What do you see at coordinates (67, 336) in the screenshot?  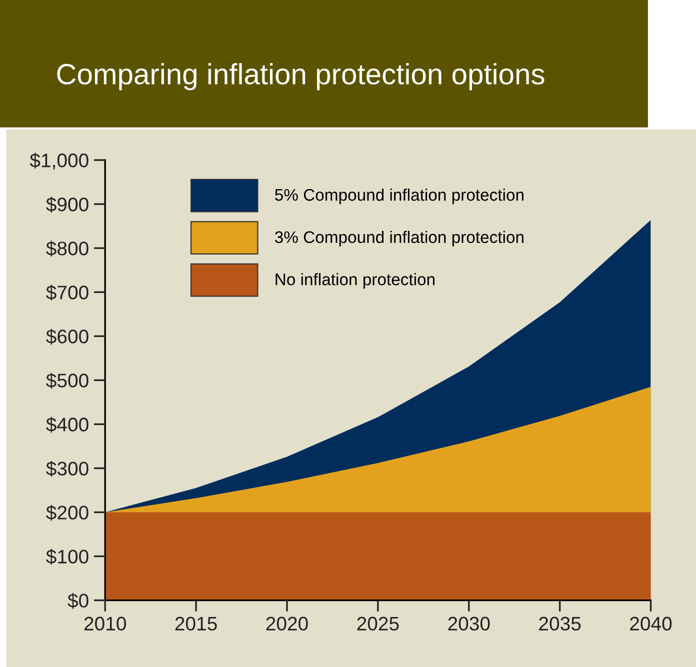 I see `y-tick-label: $600` at bounding box center [67, 336].